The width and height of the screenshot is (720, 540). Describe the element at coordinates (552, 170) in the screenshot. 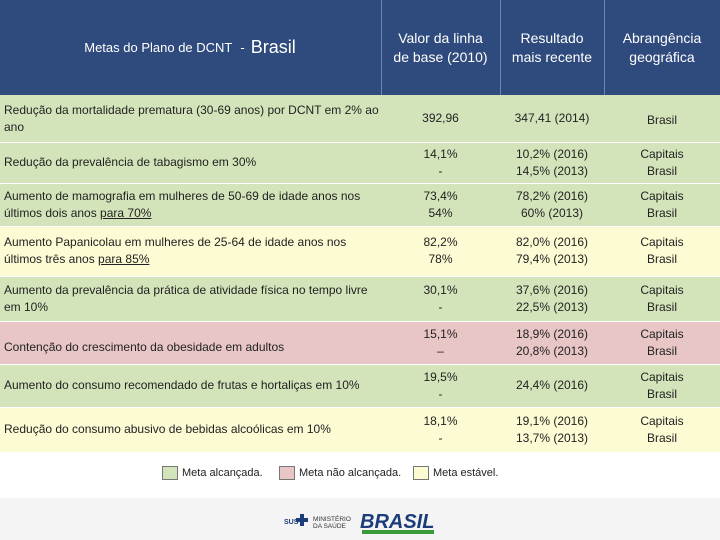

I see `result-value-2: 14,5% (2013)` at that location.